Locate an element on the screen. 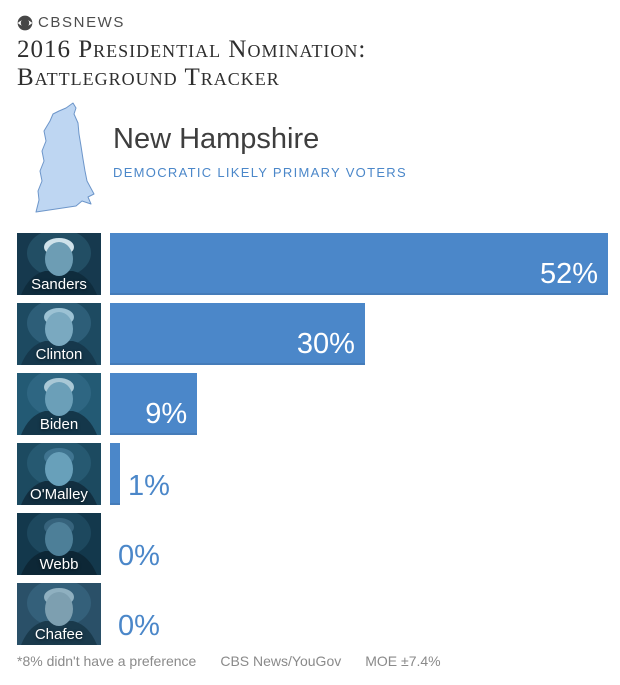 Image resolution: width=620 pixels, height=685 pixels. candidate-row: Sanders 52% is located at coordinates (312, 264).